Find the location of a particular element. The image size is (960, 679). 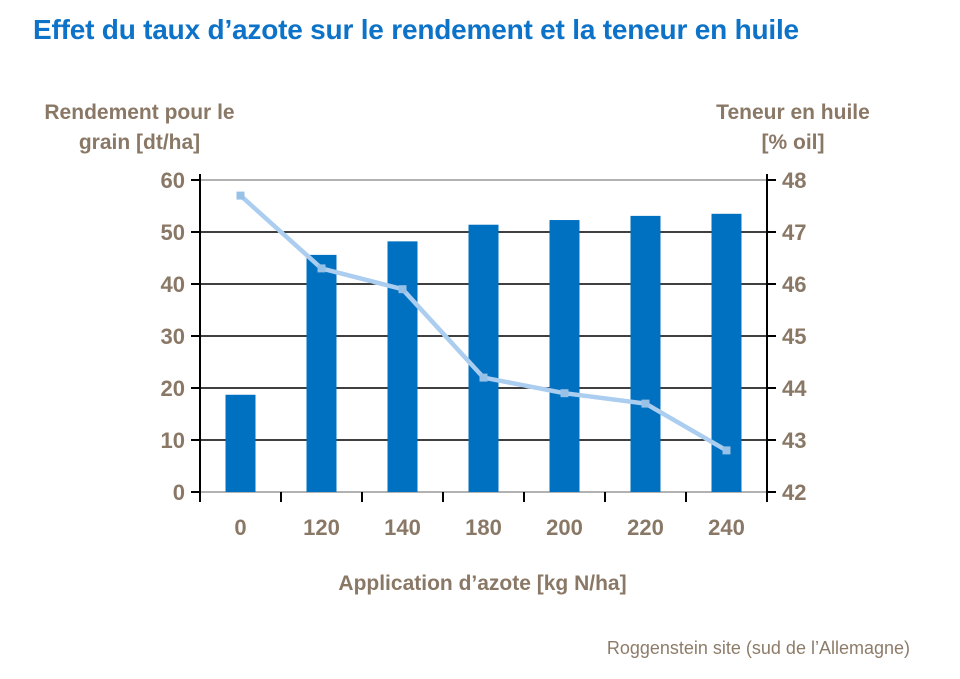

right-tick-label: 46 is located at coordinates (794, 284).